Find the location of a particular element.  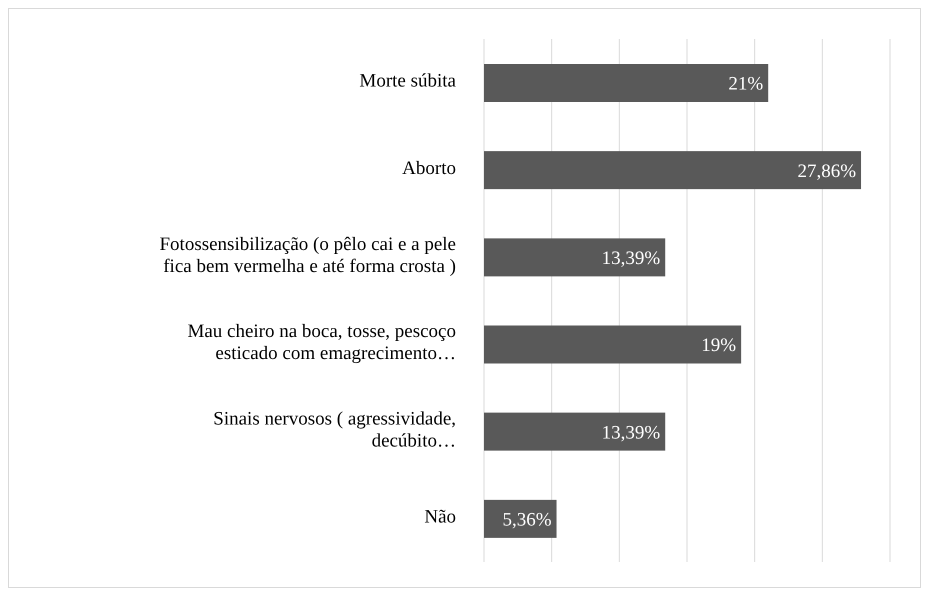

y-tick-label: Não is located at coordinates (440, 517).